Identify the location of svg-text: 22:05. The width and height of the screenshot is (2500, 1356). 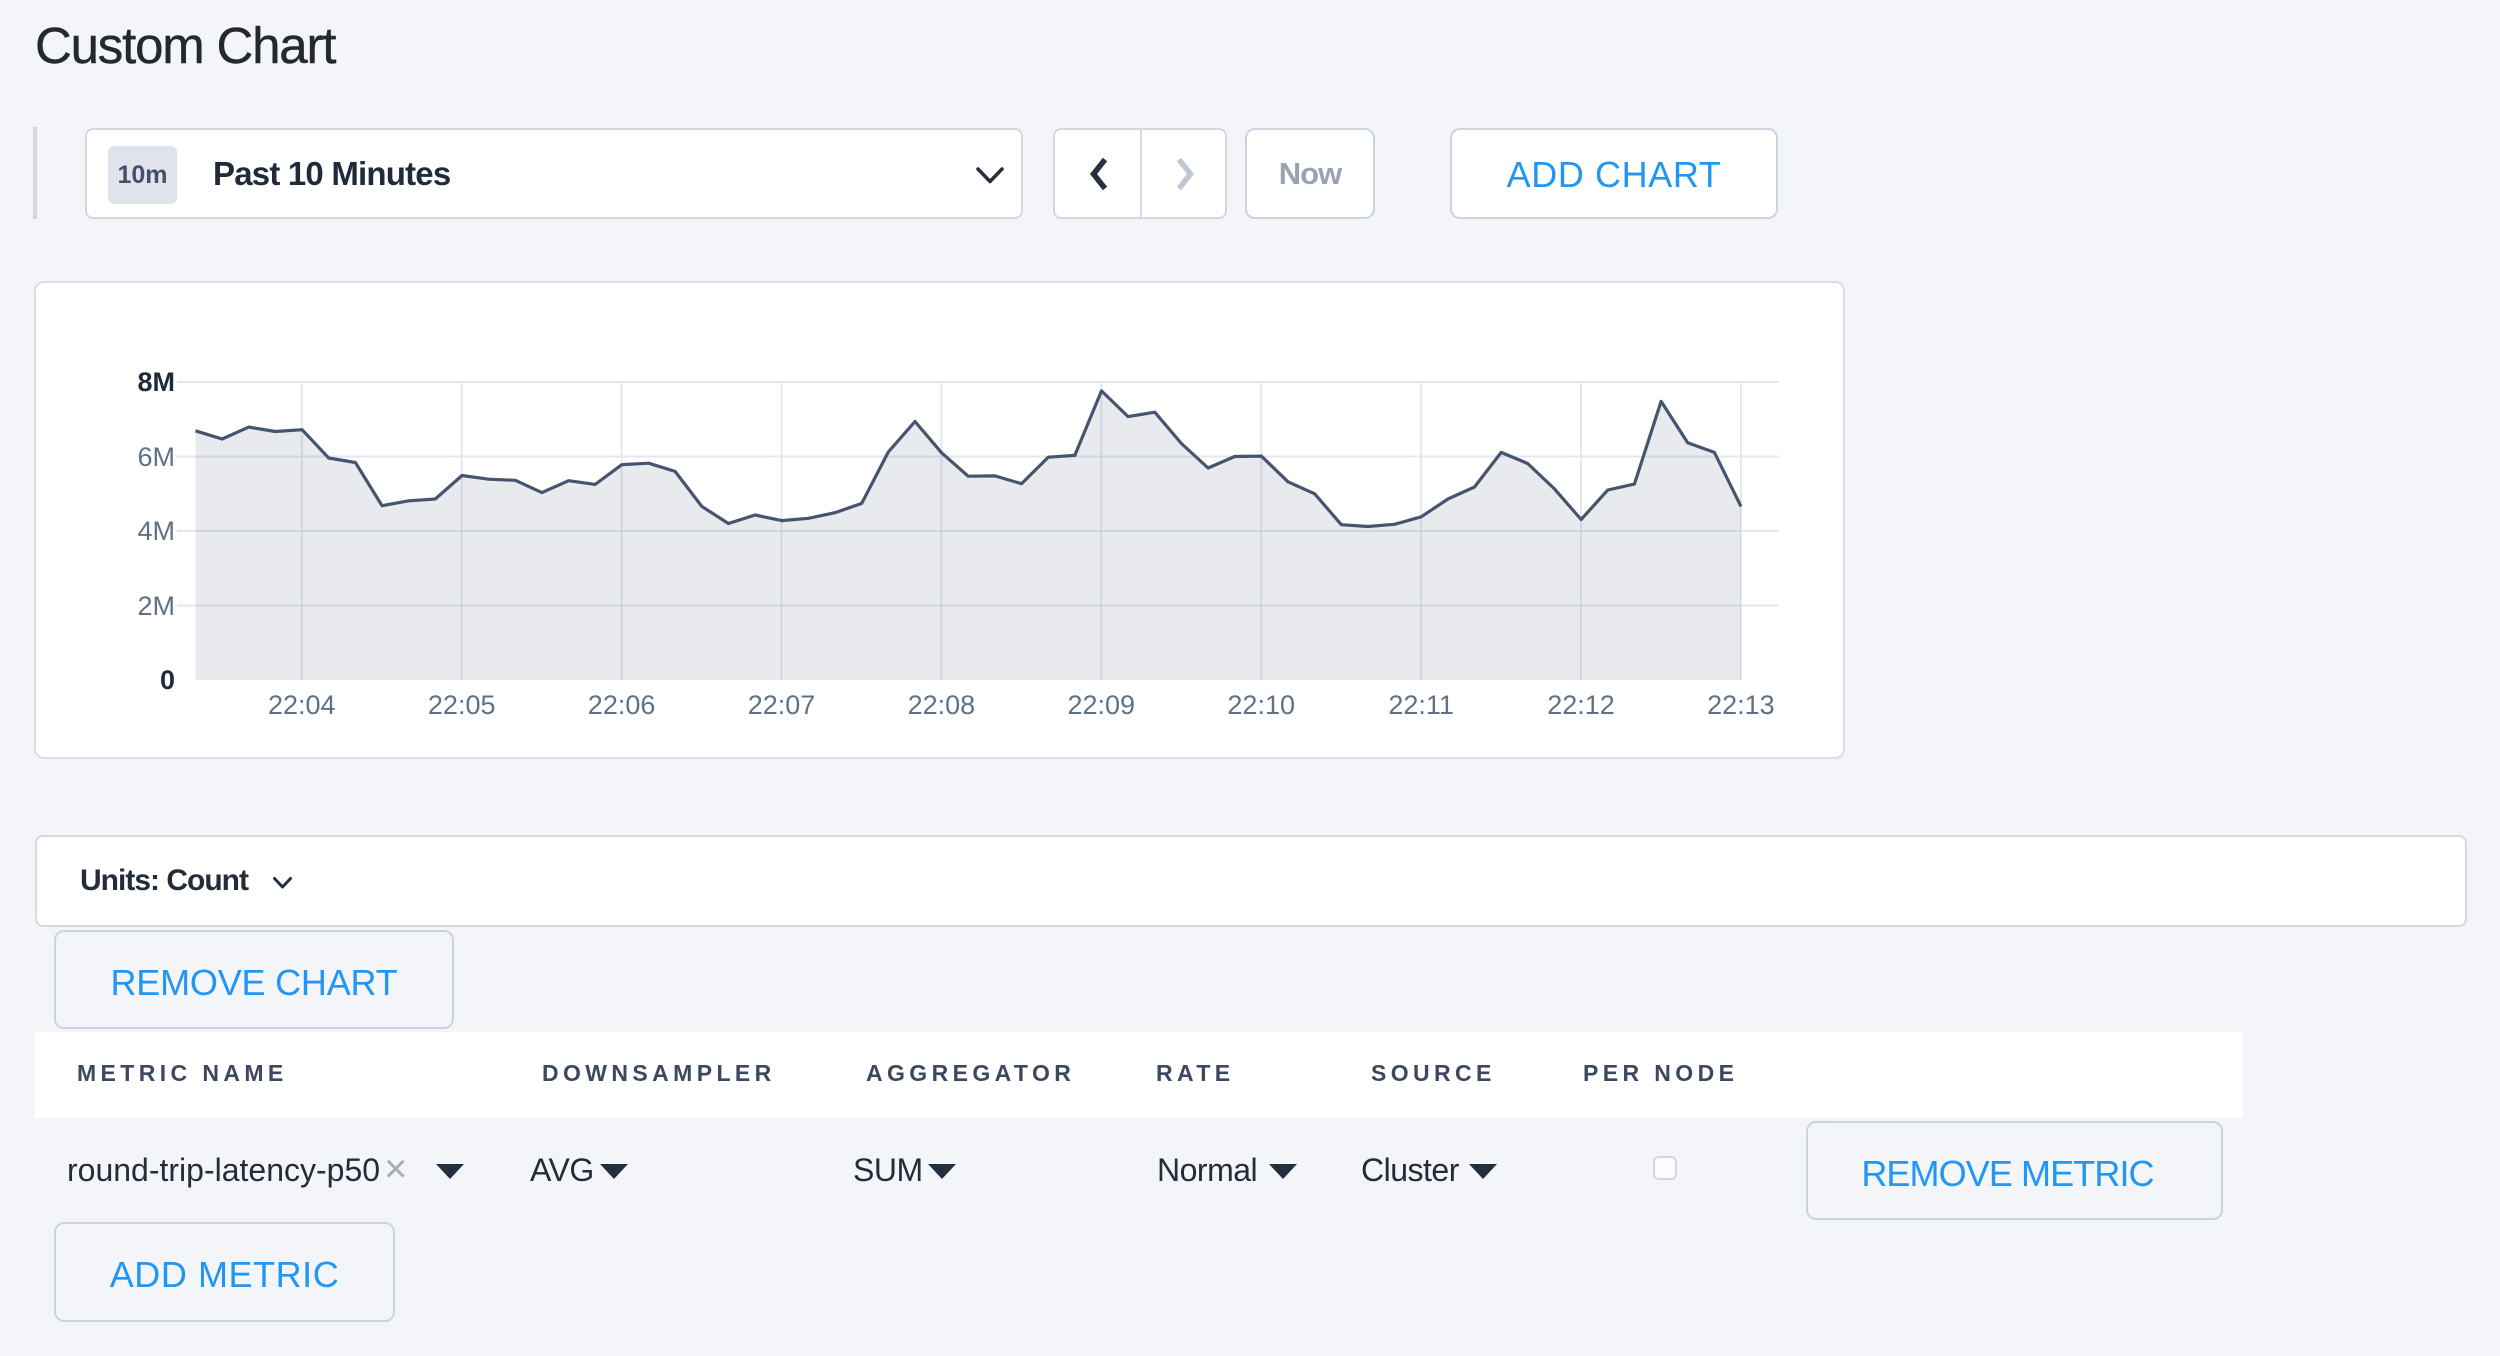
(462, 705).